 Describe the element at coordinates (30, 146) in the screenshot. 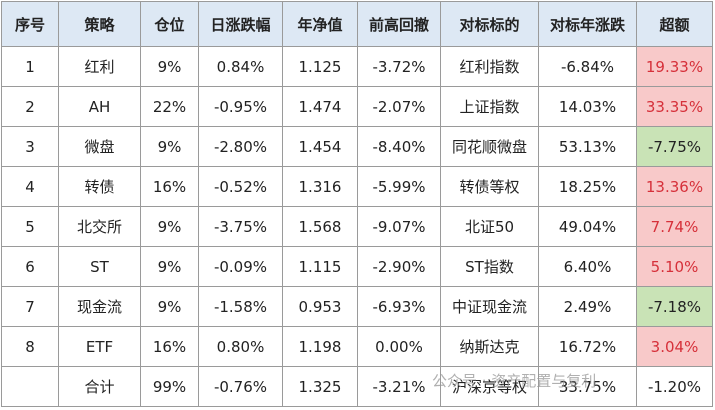

I see `table-cell: 3` at that location.